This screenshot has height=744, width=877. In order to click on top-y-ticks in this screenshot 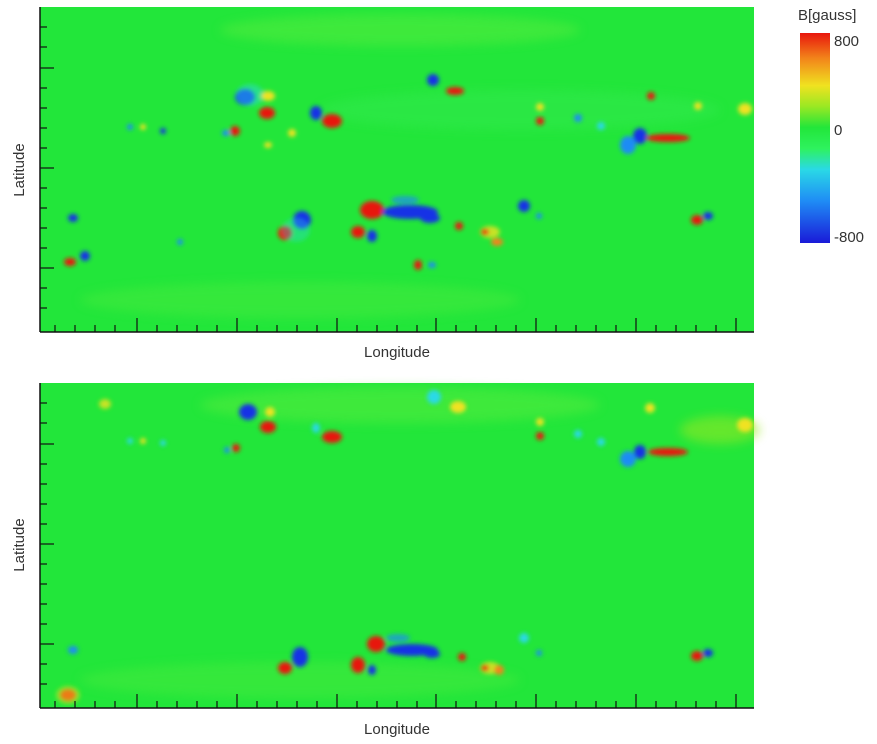, I will do `click(47, 167)`.